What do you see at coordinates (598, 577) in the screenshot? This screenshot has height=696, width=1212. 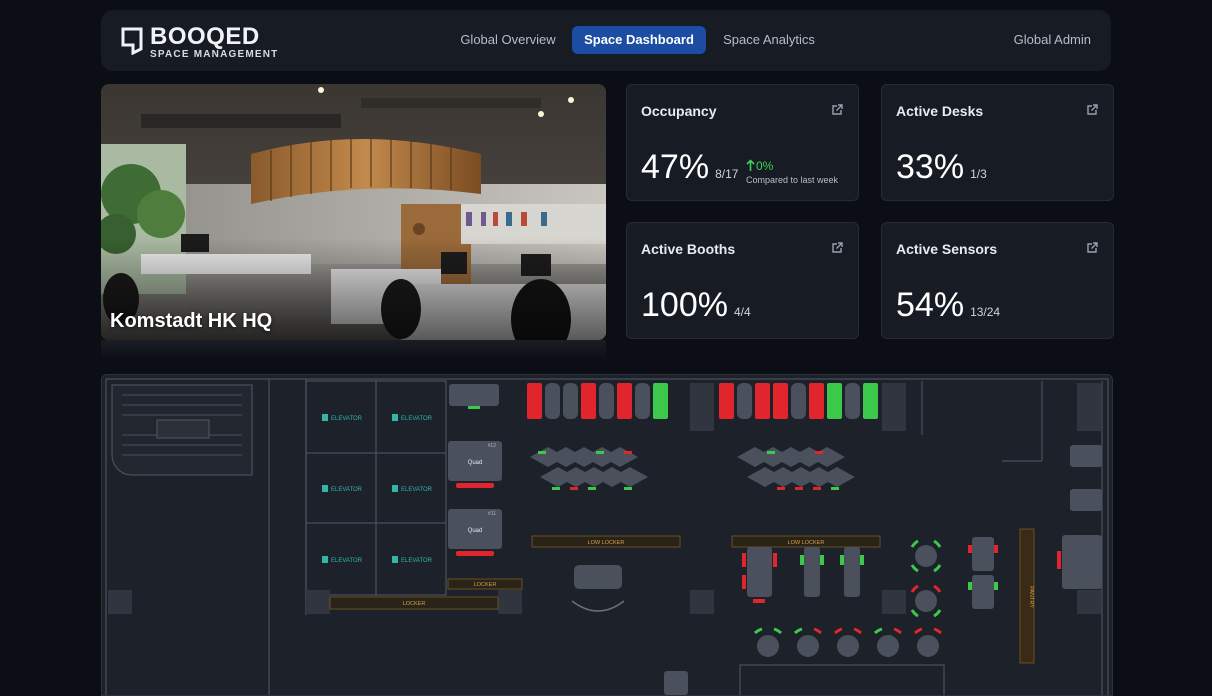 I see `lounge-table` at bounding box center [598, 577].